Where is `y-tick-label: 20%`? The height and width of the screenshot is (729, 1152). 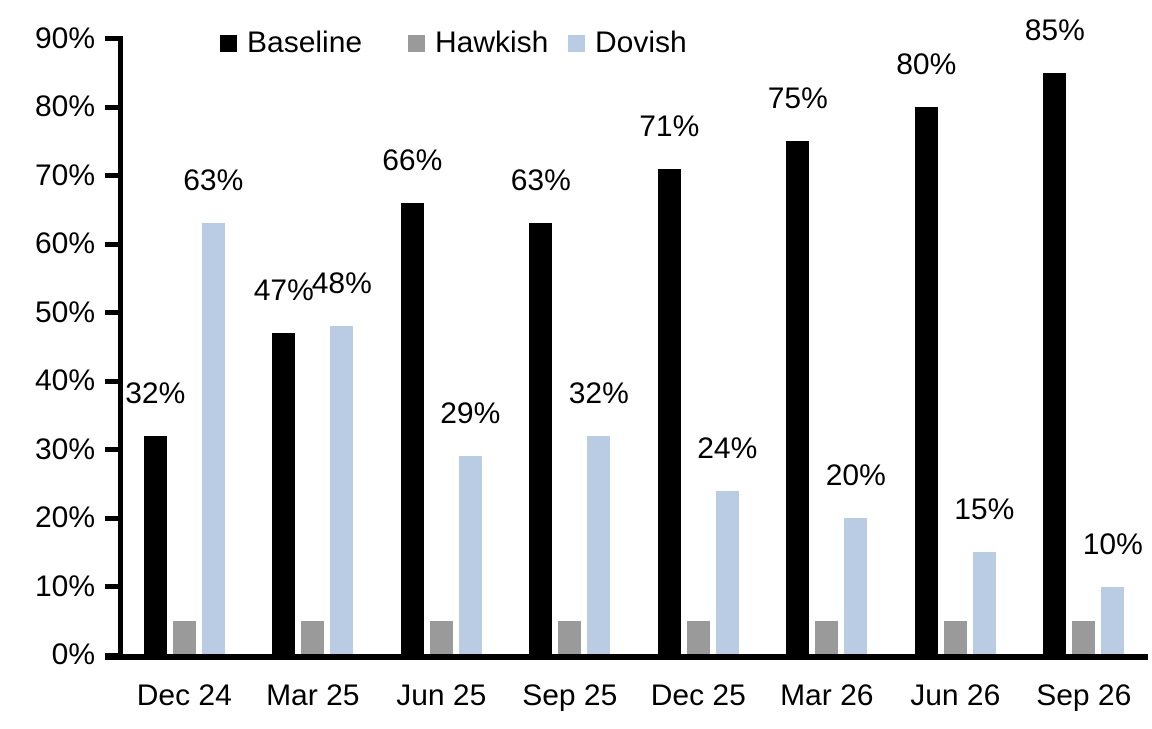 y-tick-label: 20% is located at coordinates (64, 517).